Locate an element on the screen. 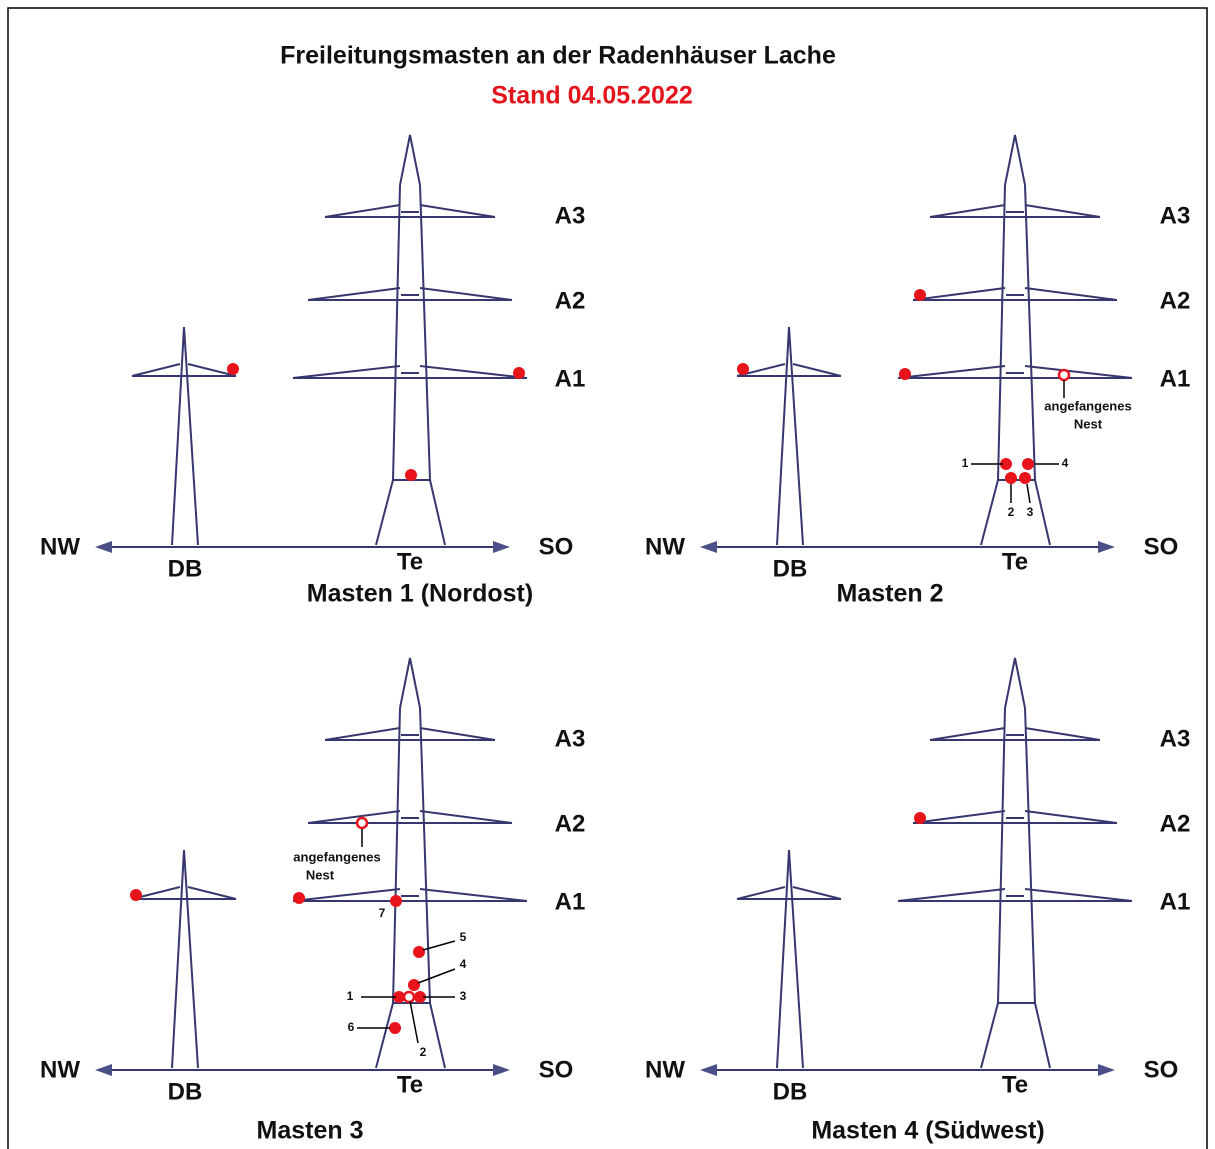  note: Nest is located at coordinates (320, 874).